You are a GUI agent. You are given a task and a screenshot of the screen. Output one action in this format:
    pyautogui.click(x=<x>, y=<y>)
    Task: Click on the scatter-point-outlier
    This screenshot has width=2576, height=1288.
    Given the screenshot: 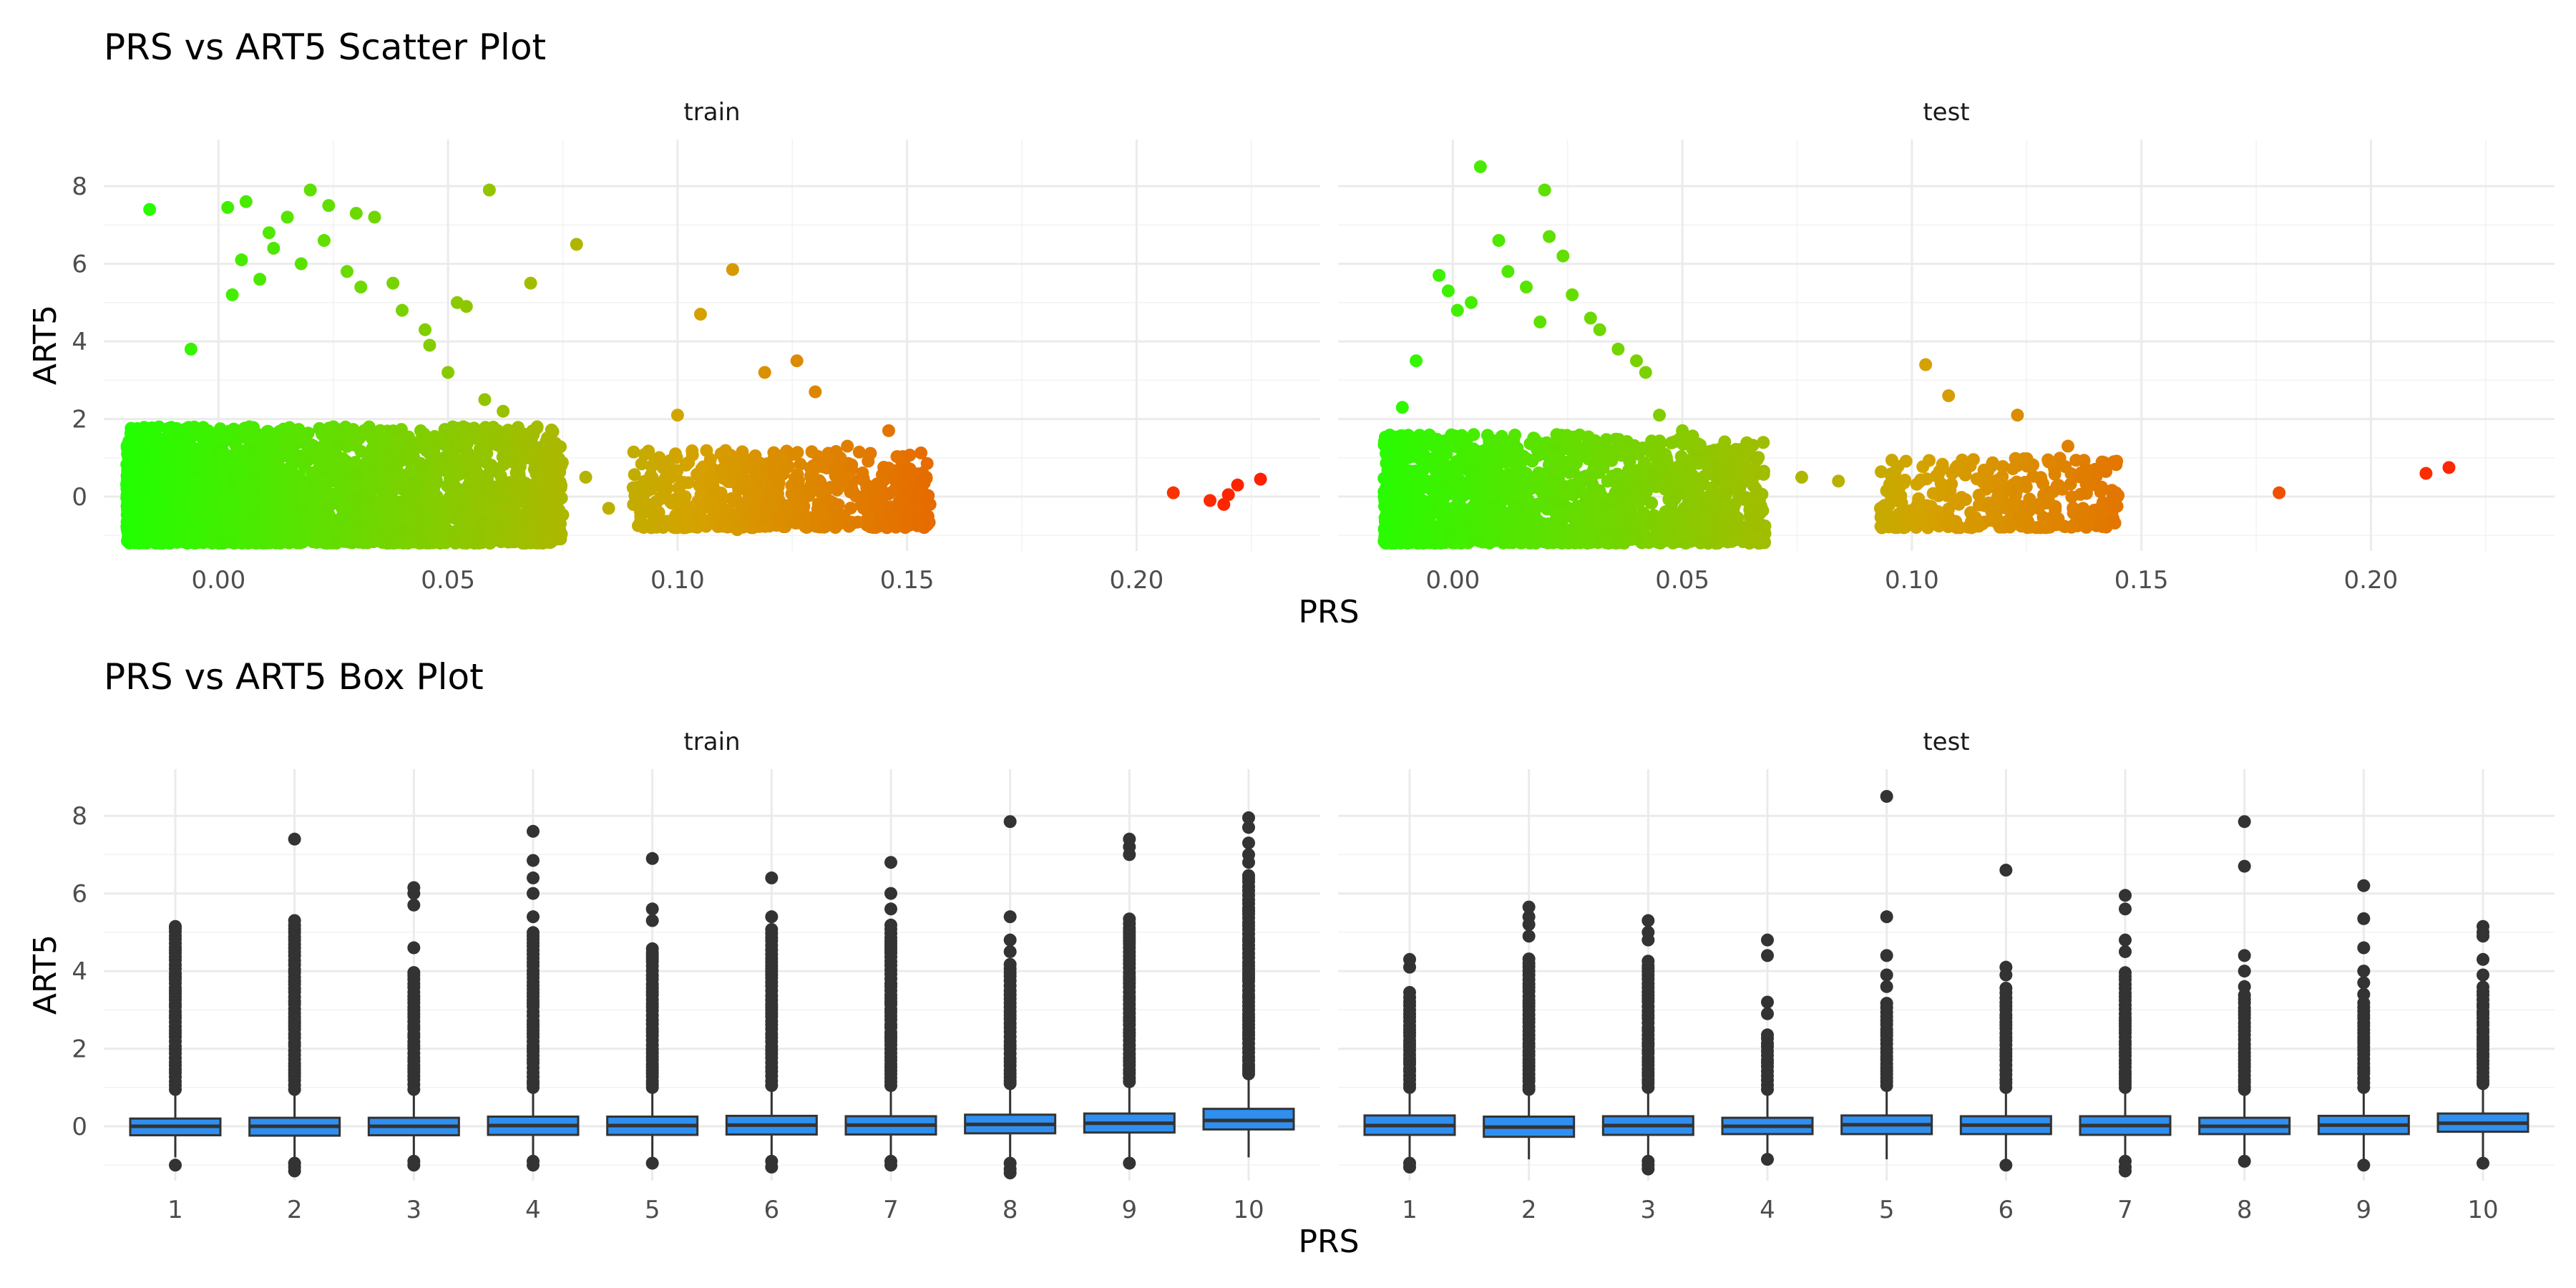 What is the action you would take?
    pyautogui.click(x=1237, y=485)
    